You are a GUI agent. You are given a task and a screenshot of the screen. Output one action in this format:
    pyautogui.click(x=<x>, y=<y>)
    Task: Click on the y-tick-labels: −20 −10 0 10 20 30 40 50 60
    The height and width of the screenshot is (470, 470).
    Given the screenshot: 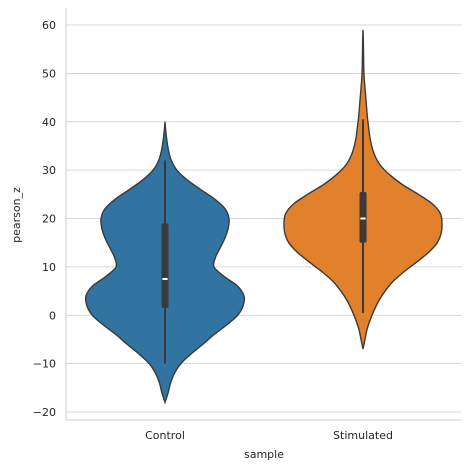 What is the action you would take?
    pyautogui.click(x=44, y=219)
    